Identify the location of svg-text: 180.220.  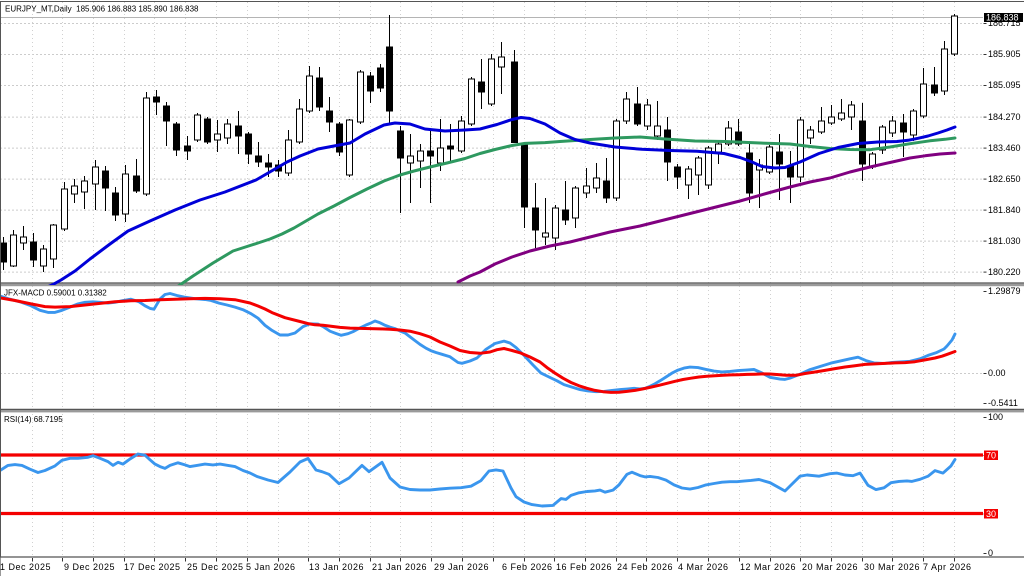
(1004, 272).